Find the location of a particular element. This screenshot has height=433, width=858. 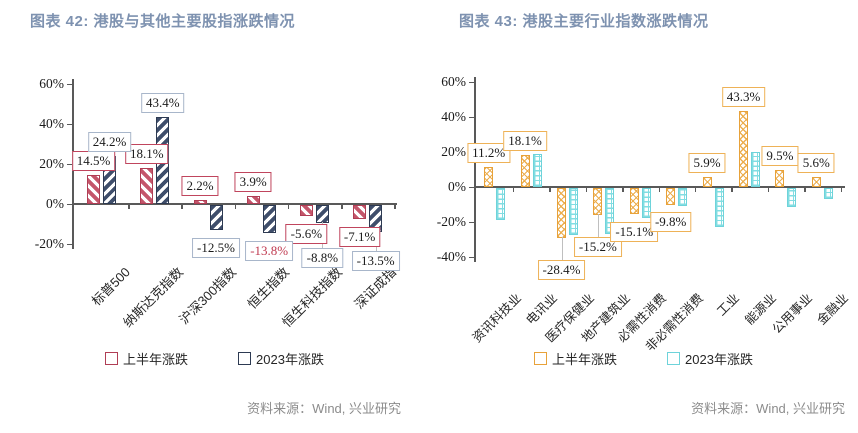

bar-series1-cat1 is located at coordinates (537, 170).